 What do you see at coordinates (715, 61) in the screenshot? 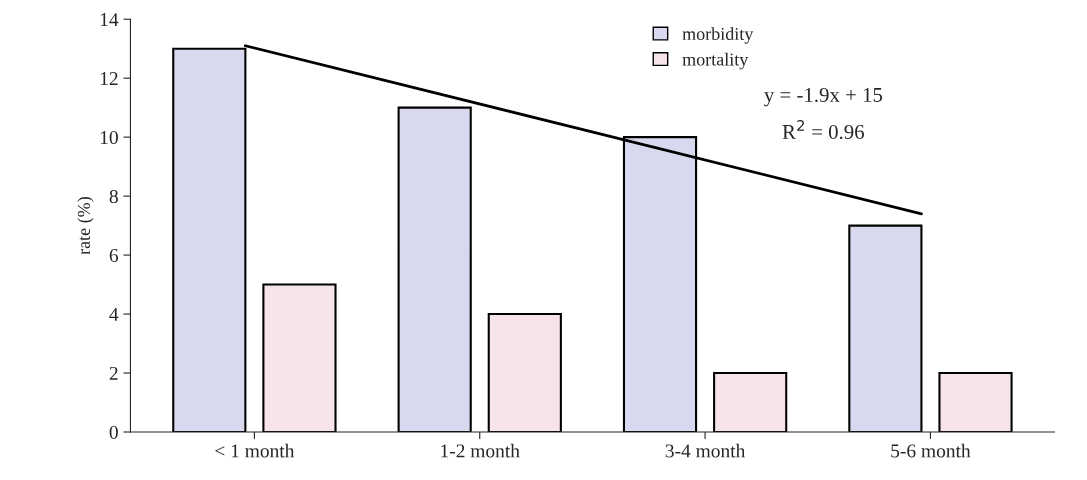
I see `legend-label: mortality` at bounding box center [715, 61].